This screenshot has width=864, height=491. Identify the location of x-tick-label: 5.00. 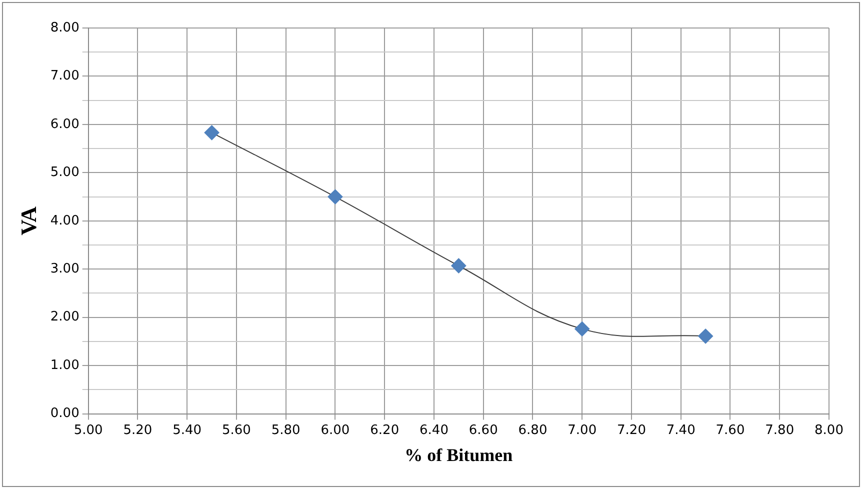
(88, 430).